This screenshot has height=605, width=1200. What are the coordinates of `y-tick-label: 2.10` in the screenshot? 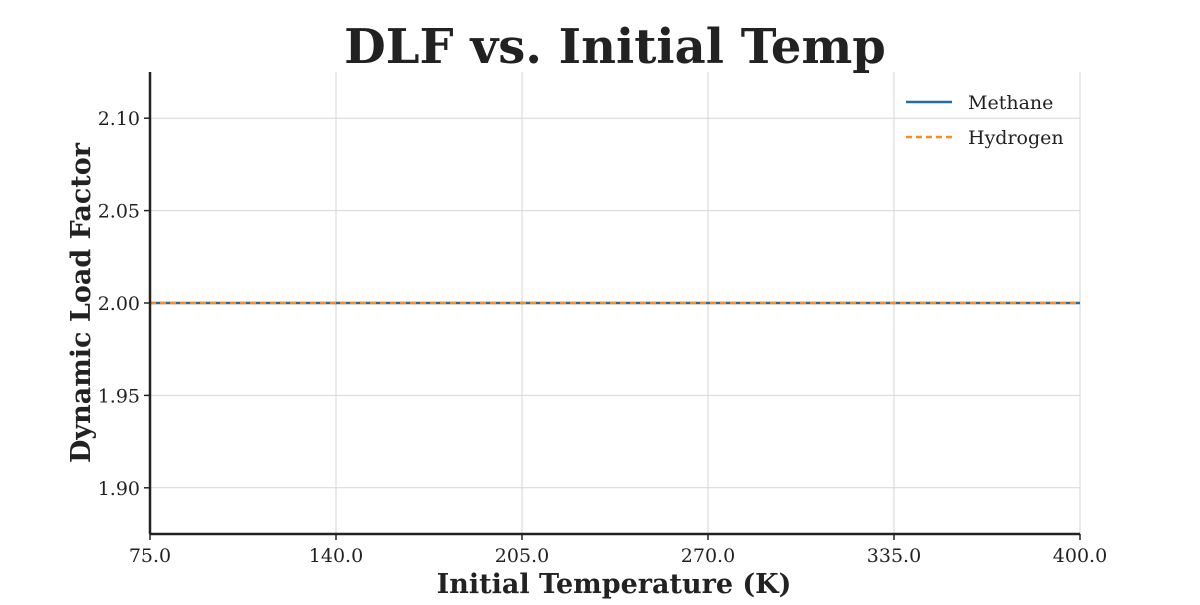 It's located at (119, 119).